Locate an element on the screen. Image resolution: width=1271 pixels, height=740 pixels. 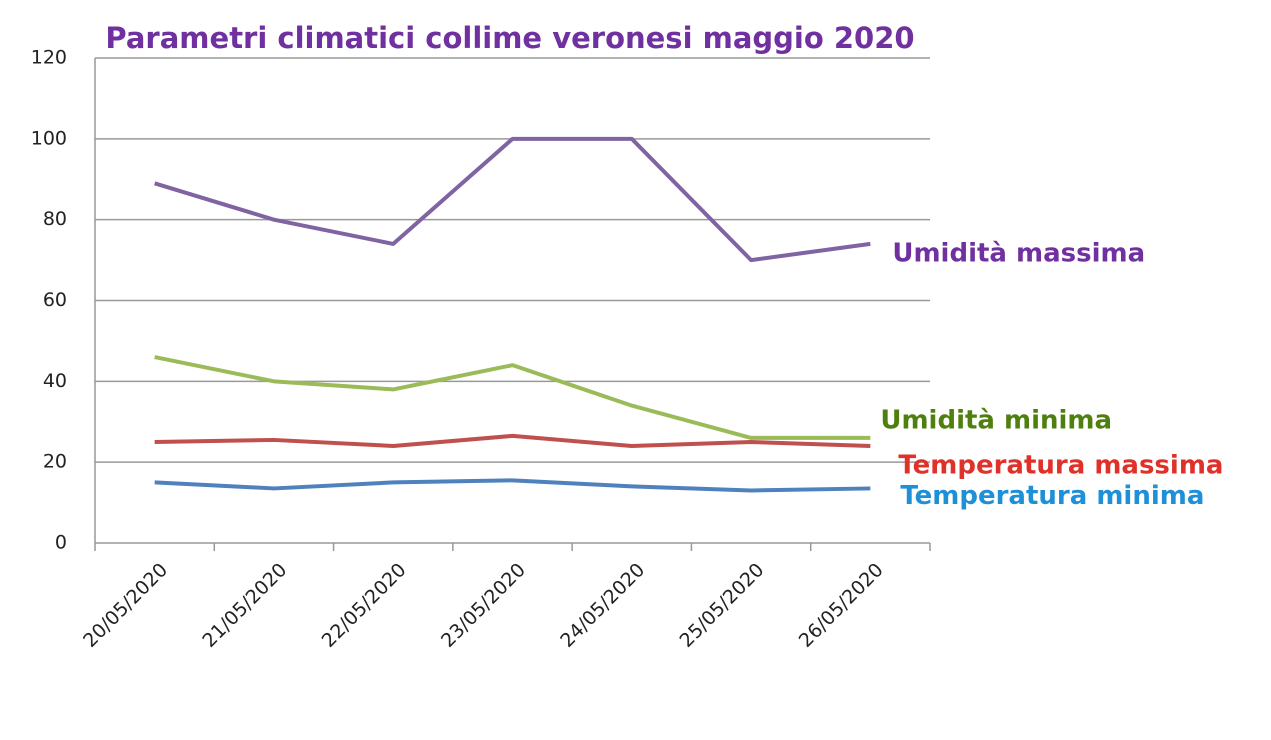
y-tick-label: 40 is located at coordinates (55, 381).